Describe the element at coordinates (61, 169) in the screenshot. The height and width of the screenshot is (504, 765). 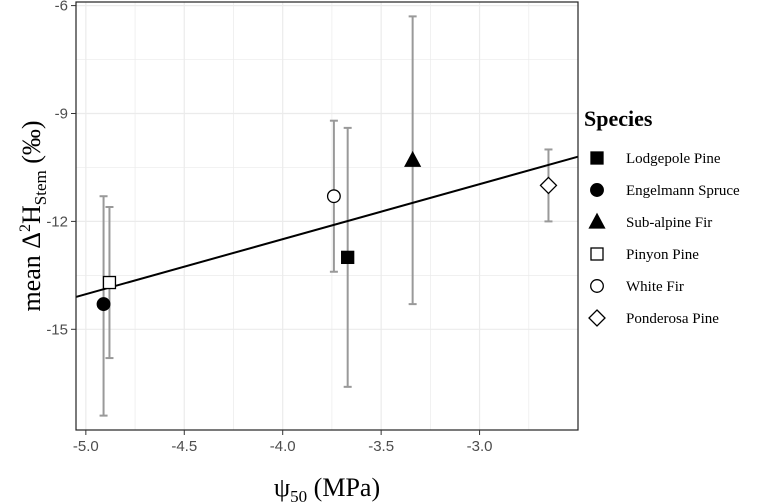
I see `y-axis-ticks: -15 -12 -9 -6` at that location.